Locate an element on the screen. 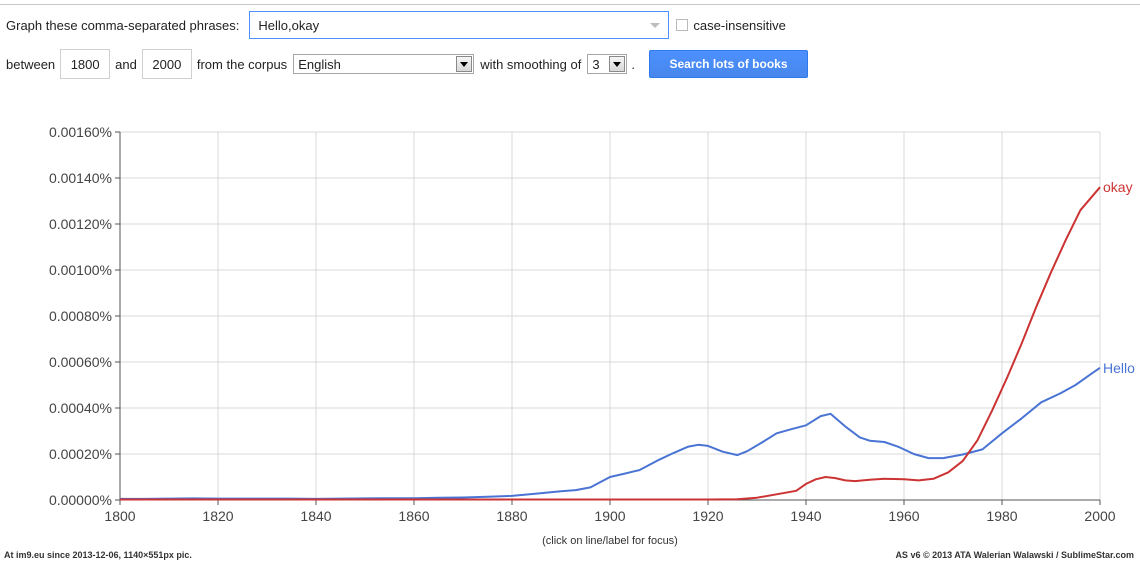 This screenshot has height=563, width=1140. x-tick-label: 1840 is located at coordinates (315, 516).